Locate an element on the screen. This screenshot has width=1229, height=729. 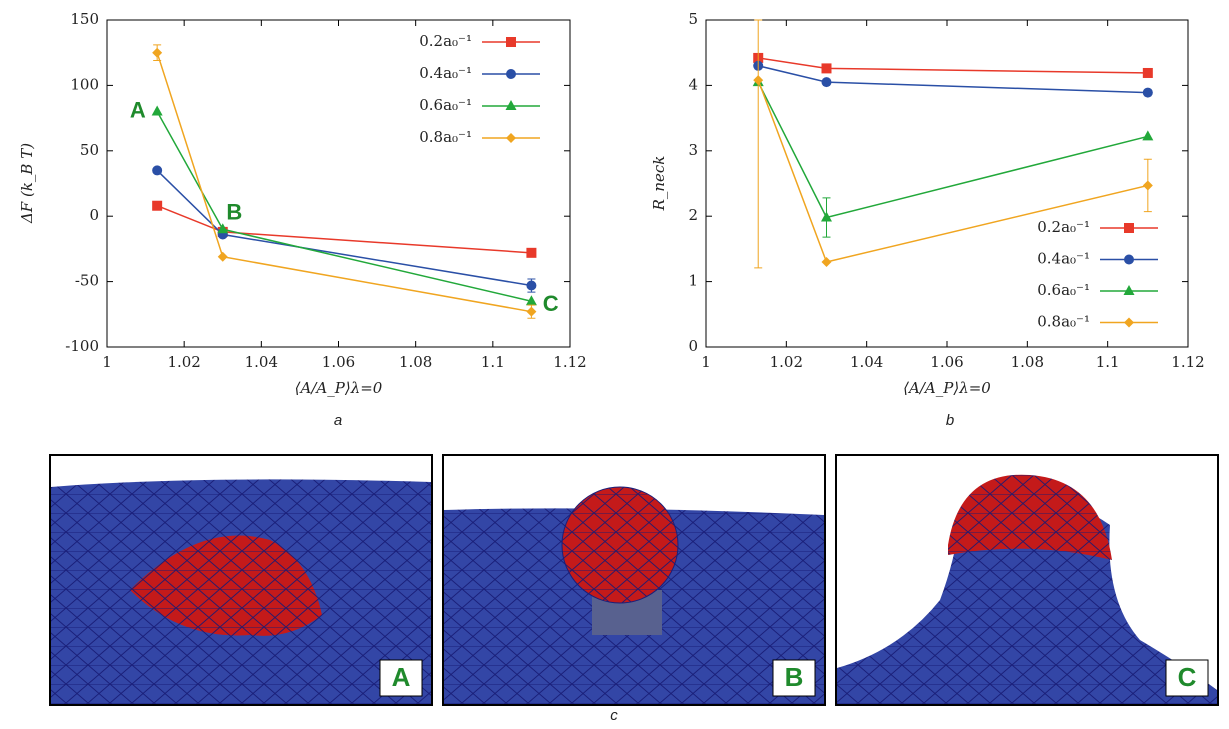
caption: a is located at coordinates (338, 420).